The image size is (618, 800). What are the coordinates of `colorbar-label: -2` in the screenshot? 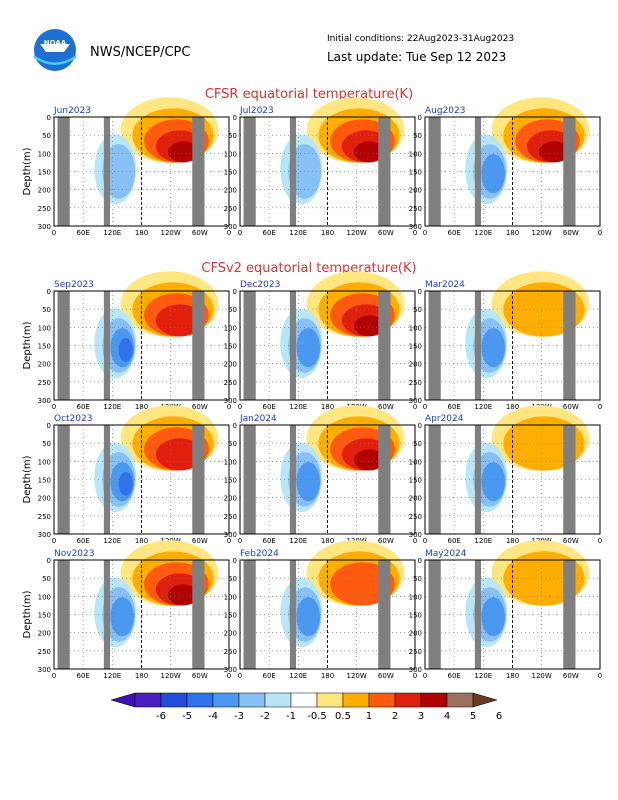 It's located at (265, 716).